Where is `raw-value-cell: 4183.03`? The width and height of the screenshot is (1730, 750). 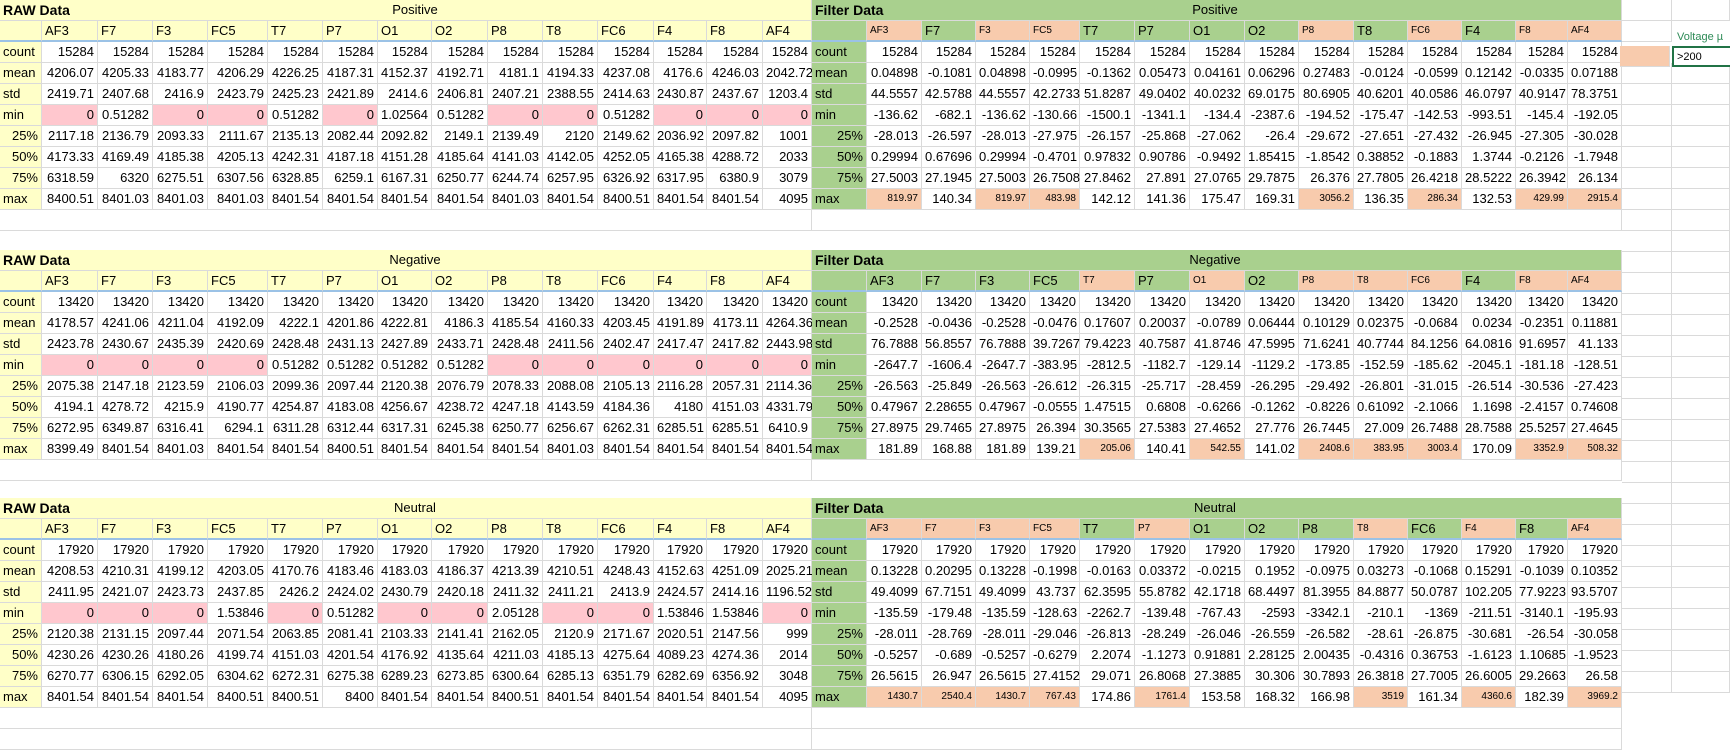
raw-value-cell: 4183.03 is located at coordinates (405, 571).